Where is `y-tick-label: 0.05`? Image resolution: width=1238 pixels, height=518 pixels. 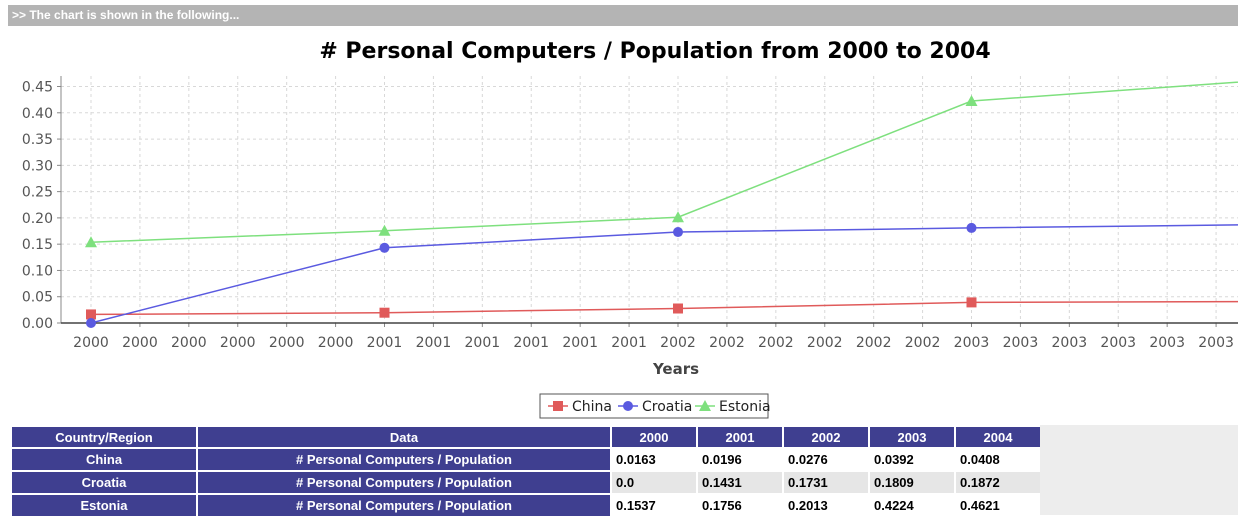
y-tick-label: 0.05 is located at coordinates (37, 298).